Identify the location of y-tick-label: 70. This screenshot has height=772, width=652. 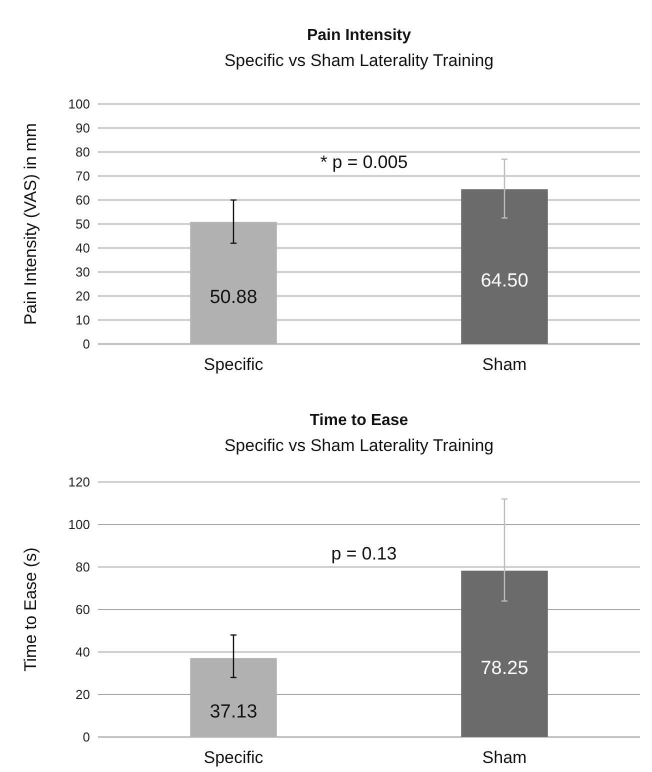
(83, 176).